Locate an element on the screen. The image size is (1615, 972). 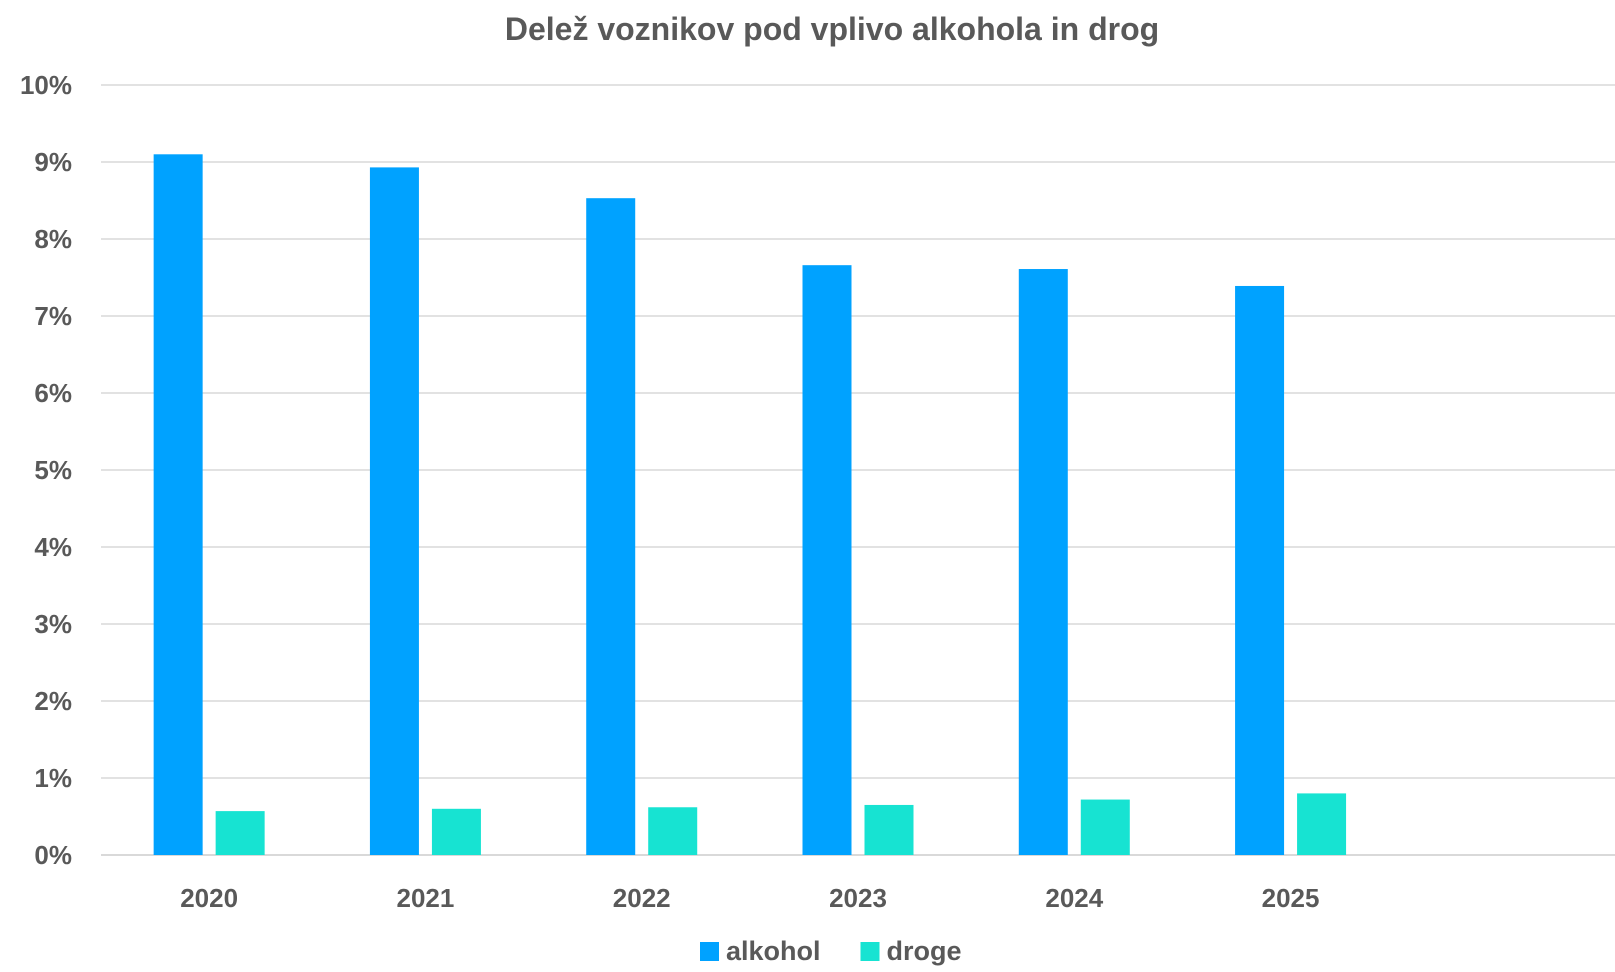
x-tick-label: 2022 is located at coordinates (642, 898).